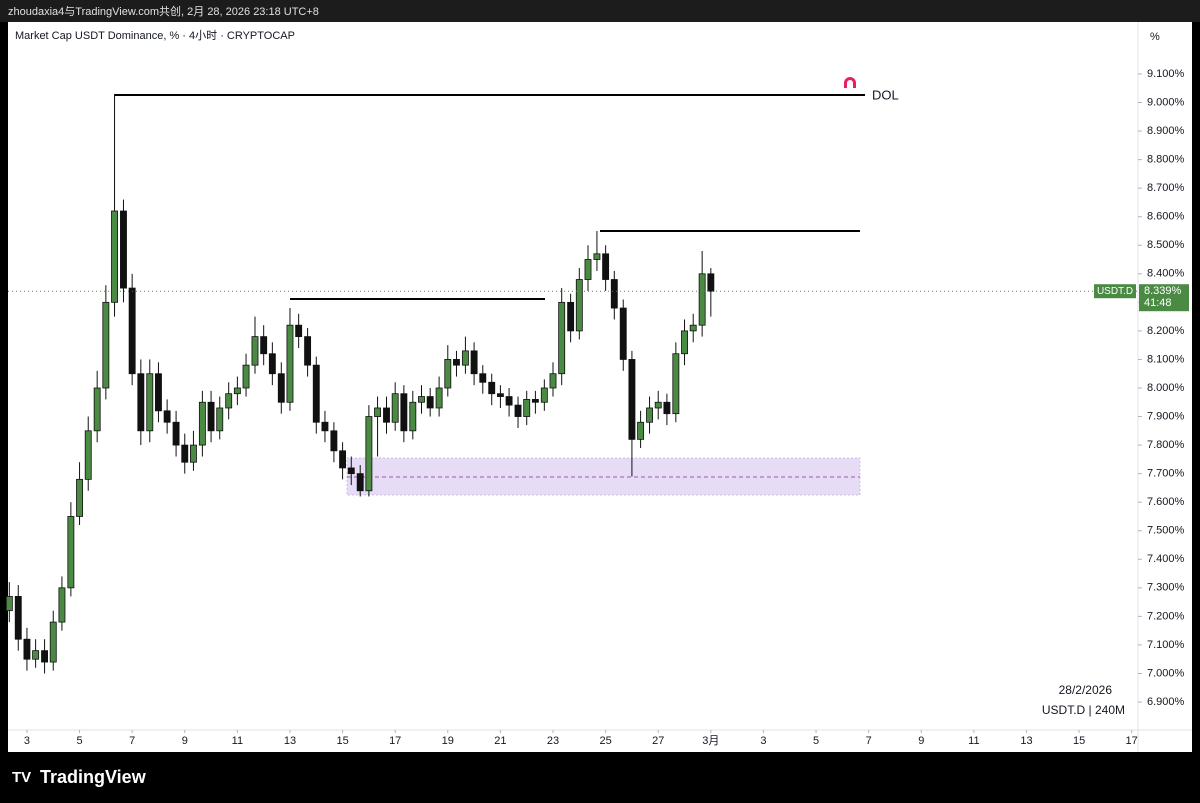 This screenshot has height=803, width=1200. I want to click on countdown: 41:48, so click(1158, 303).